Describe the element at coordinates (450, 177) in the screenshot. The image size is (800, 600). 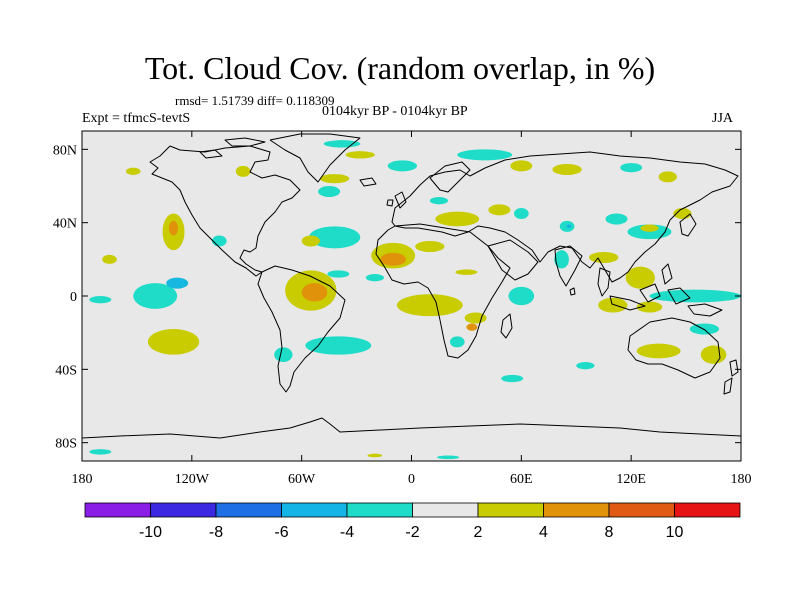
I see `coast-scandinavia` at that location.